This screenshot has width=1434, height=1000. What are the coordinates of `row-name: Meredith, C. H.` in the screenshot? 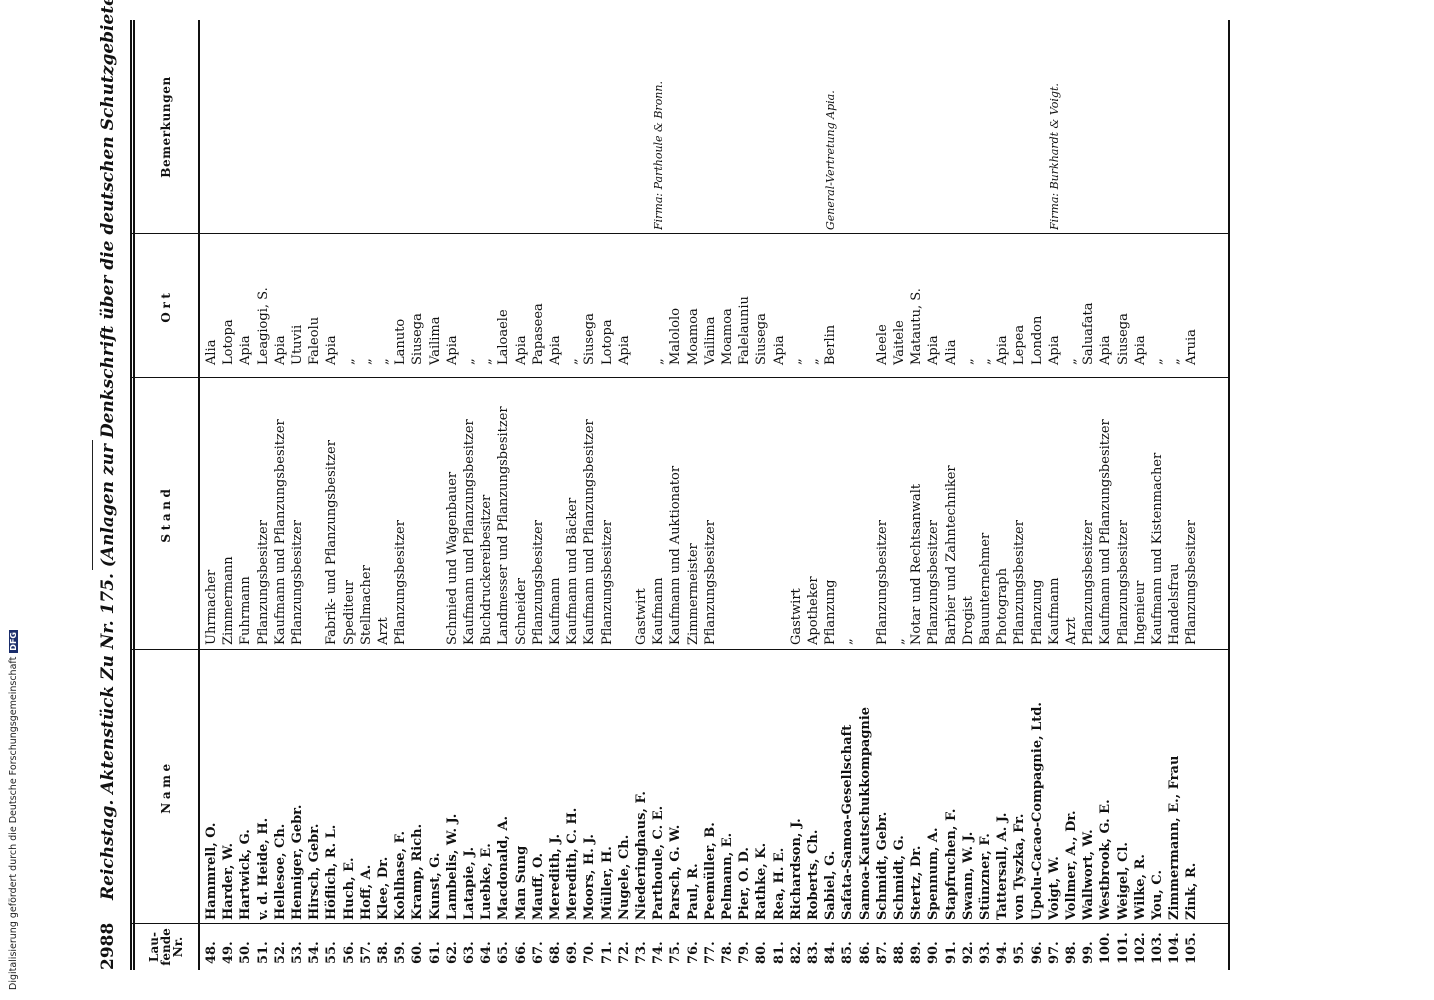 It's located at (573, 863).